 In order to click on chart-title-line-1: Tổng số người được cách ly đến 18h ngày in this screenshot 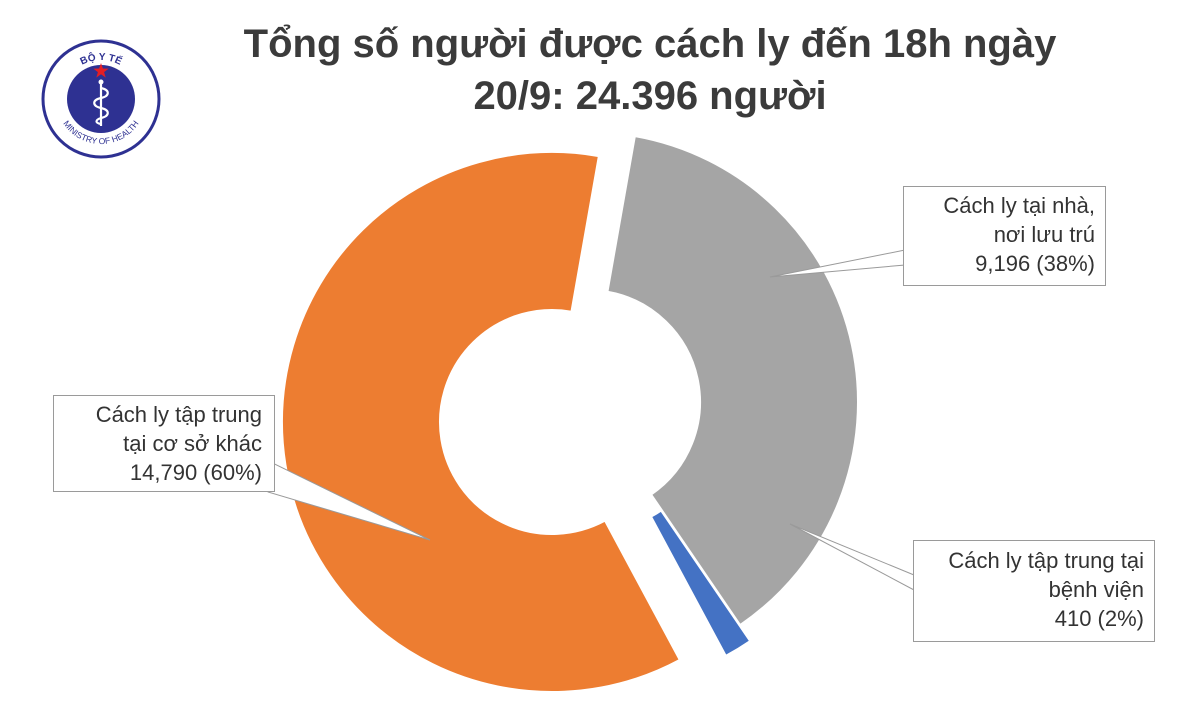, I will do `click(650, 44)`.